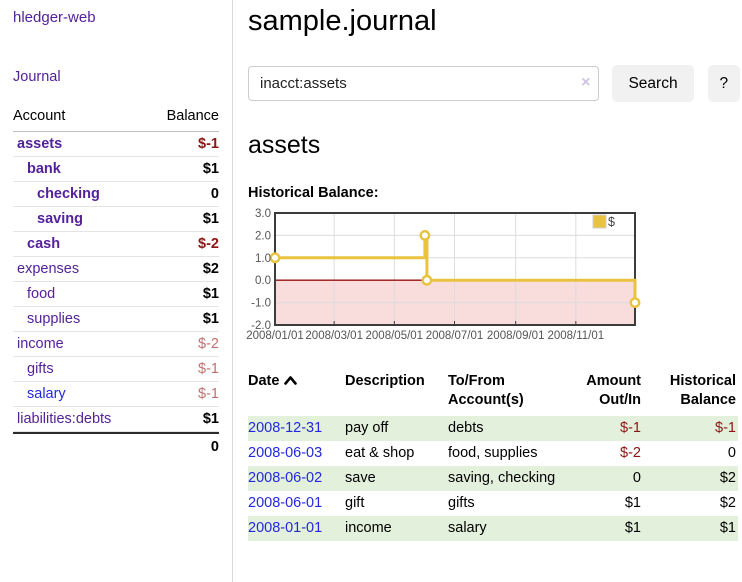 Image resolution: width=742 pixels, height=582 pixels. What do you see at coordinates (630, 453) in the screenshot?
I see `transaction-amount: $-2` at bounding box center [630, 453].